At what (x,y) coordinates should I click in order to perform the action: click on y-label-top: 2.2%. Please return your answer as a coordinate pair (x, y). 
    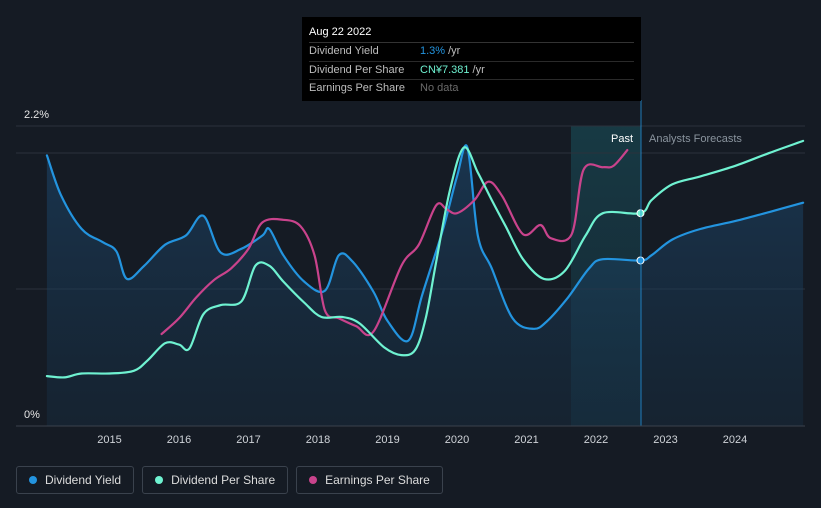
    Looking at the image, I should click on (36, 115).